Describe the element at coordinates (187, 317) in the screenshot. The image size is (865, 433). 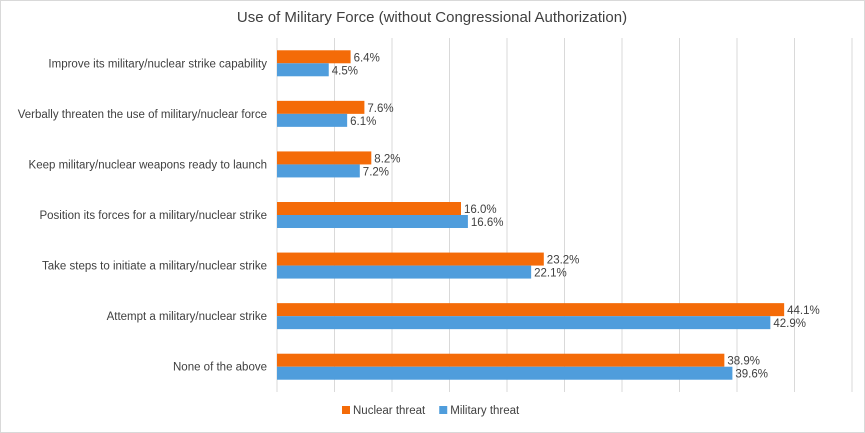
I see `category-label: Attempt a military/nuclear strike` at that location.